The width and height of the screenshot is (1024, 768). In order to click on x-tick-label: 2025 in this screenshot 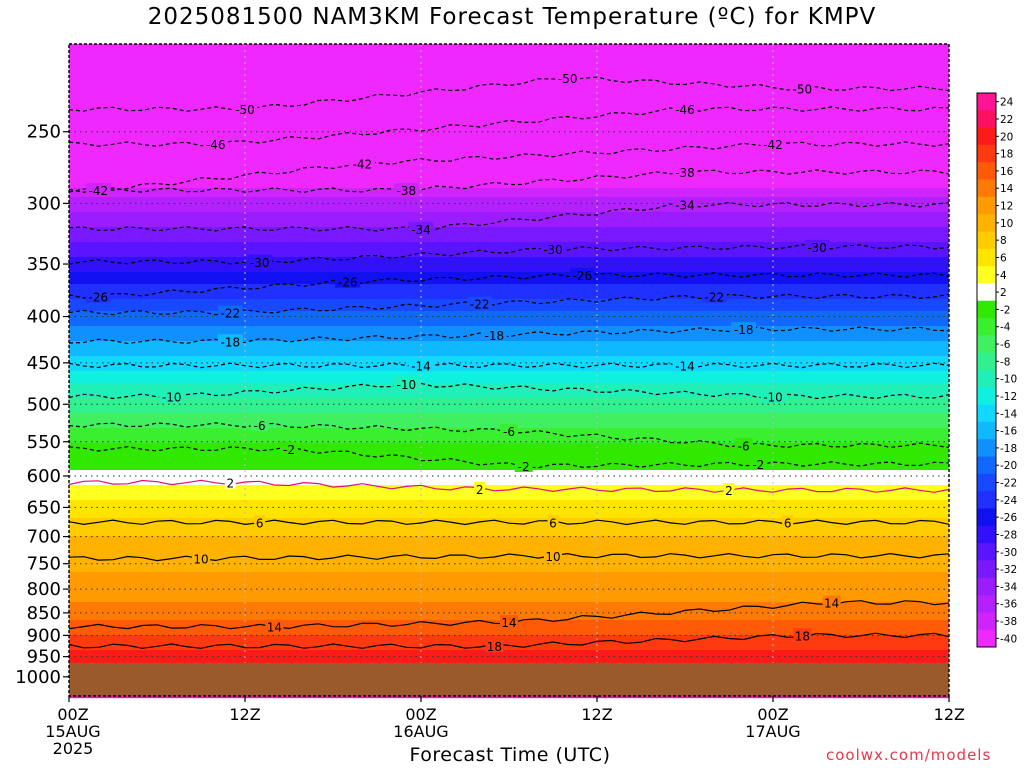, I will do `click(73, 748)`.